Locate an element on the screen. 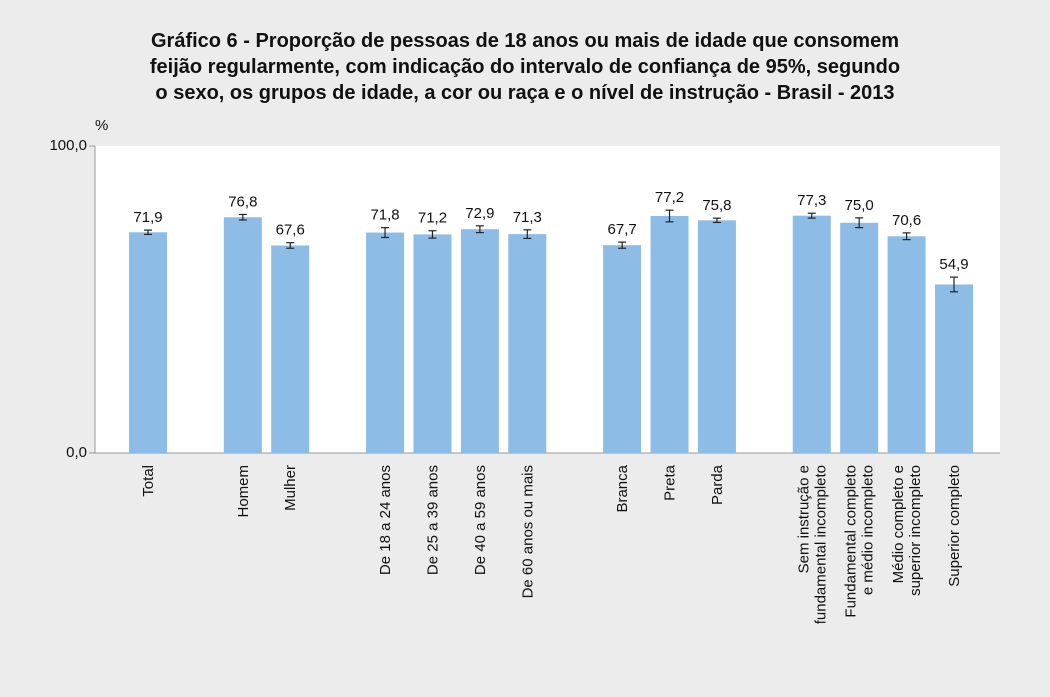  x-tick-label: Médio completo esuperior incompleto is located at coordinates (907, 530).